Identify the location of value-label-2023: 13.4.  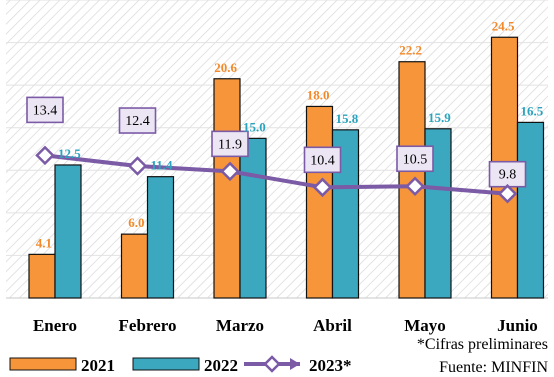
(45, 110).